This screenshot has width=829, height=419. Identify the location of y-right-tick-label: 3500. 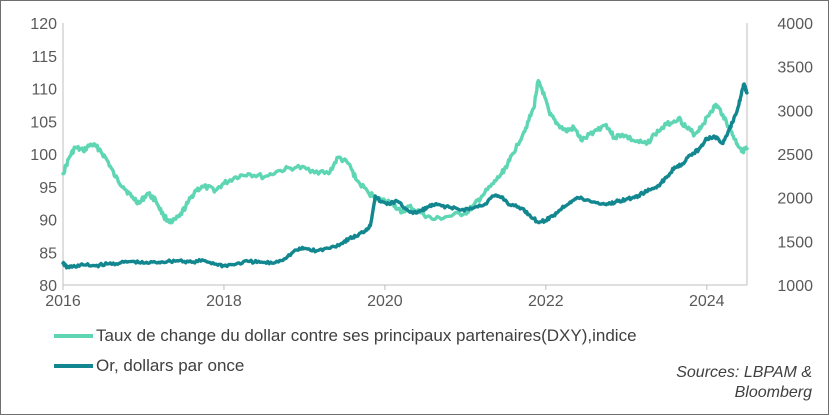
(795, 68).